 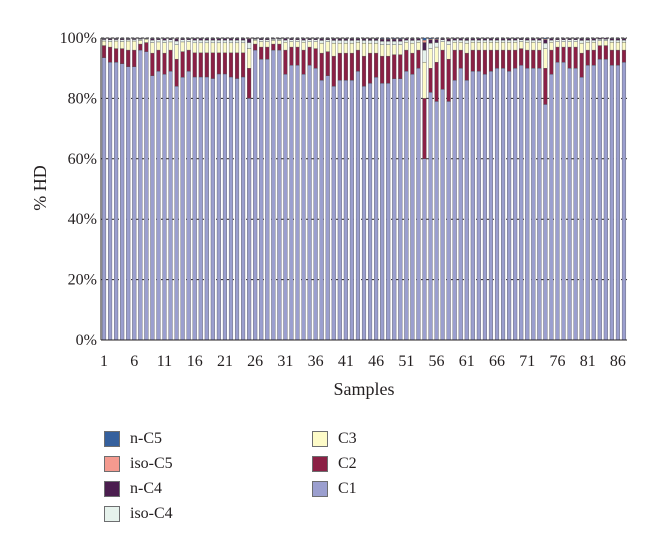 I want to click on x-tick-label: 11, so click(x=164, y=361).